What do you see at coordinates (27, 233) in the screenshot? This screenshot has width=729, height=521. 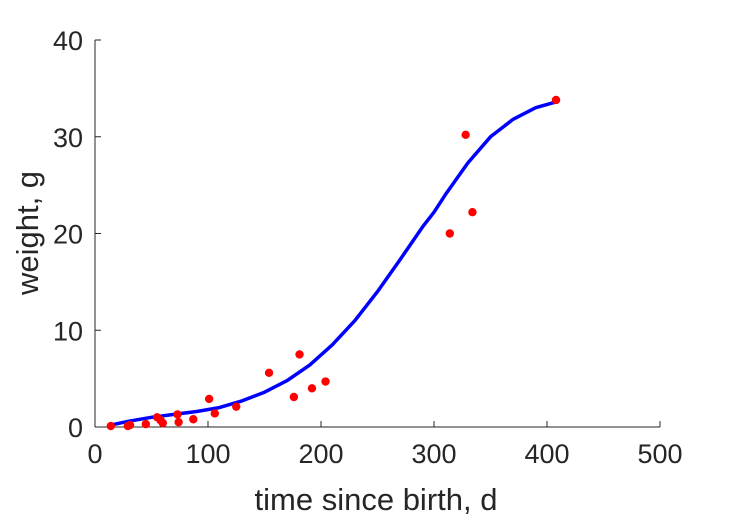 I see `y-axis-label: weight, g` at bounding box center [27, 233].